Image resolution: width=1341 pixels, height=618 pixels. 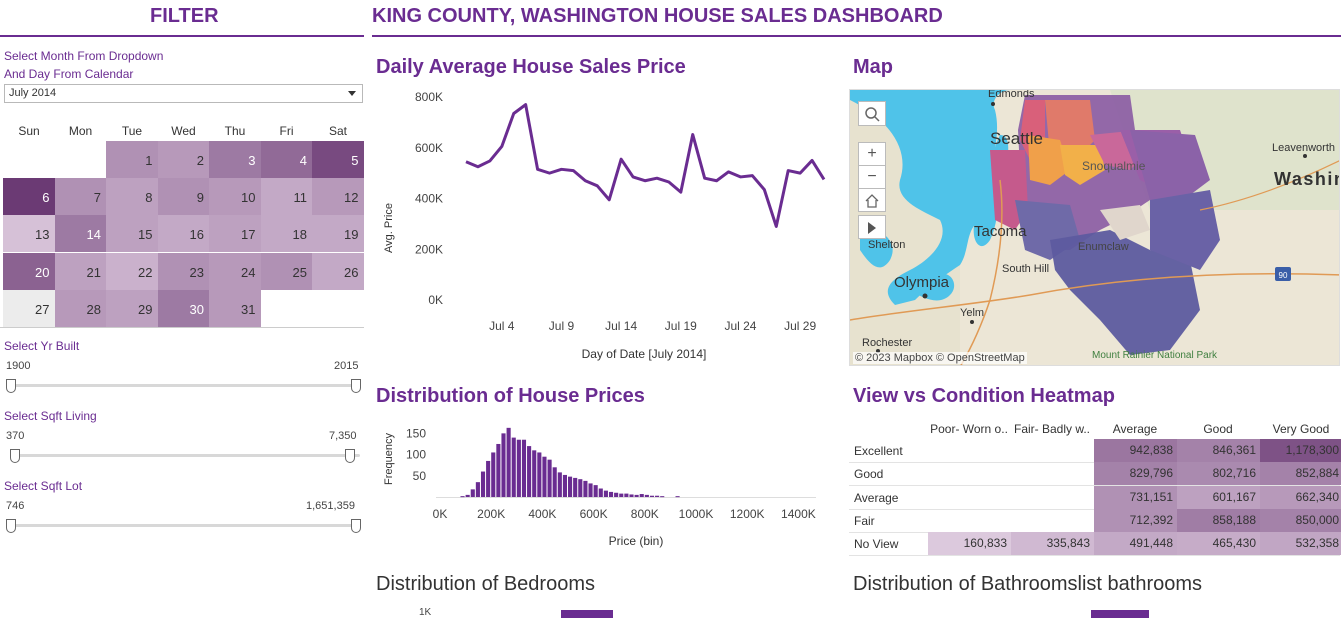 What do you see at coordinates (1135, 450) in the screenshot?
I see `heatmap-cell: 942,838` at bounding box center [1135, 450].